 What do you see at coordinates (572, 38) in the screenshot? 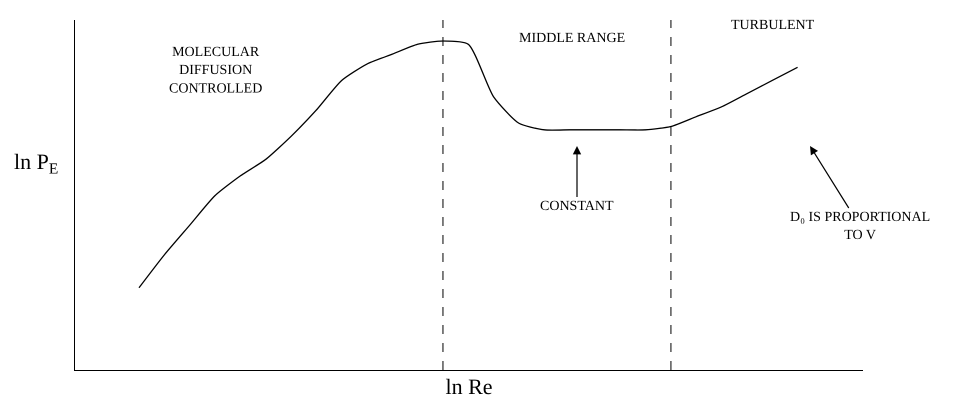
I see `annotation: MIDDLE RANGE` at bounding box center [572, 38].